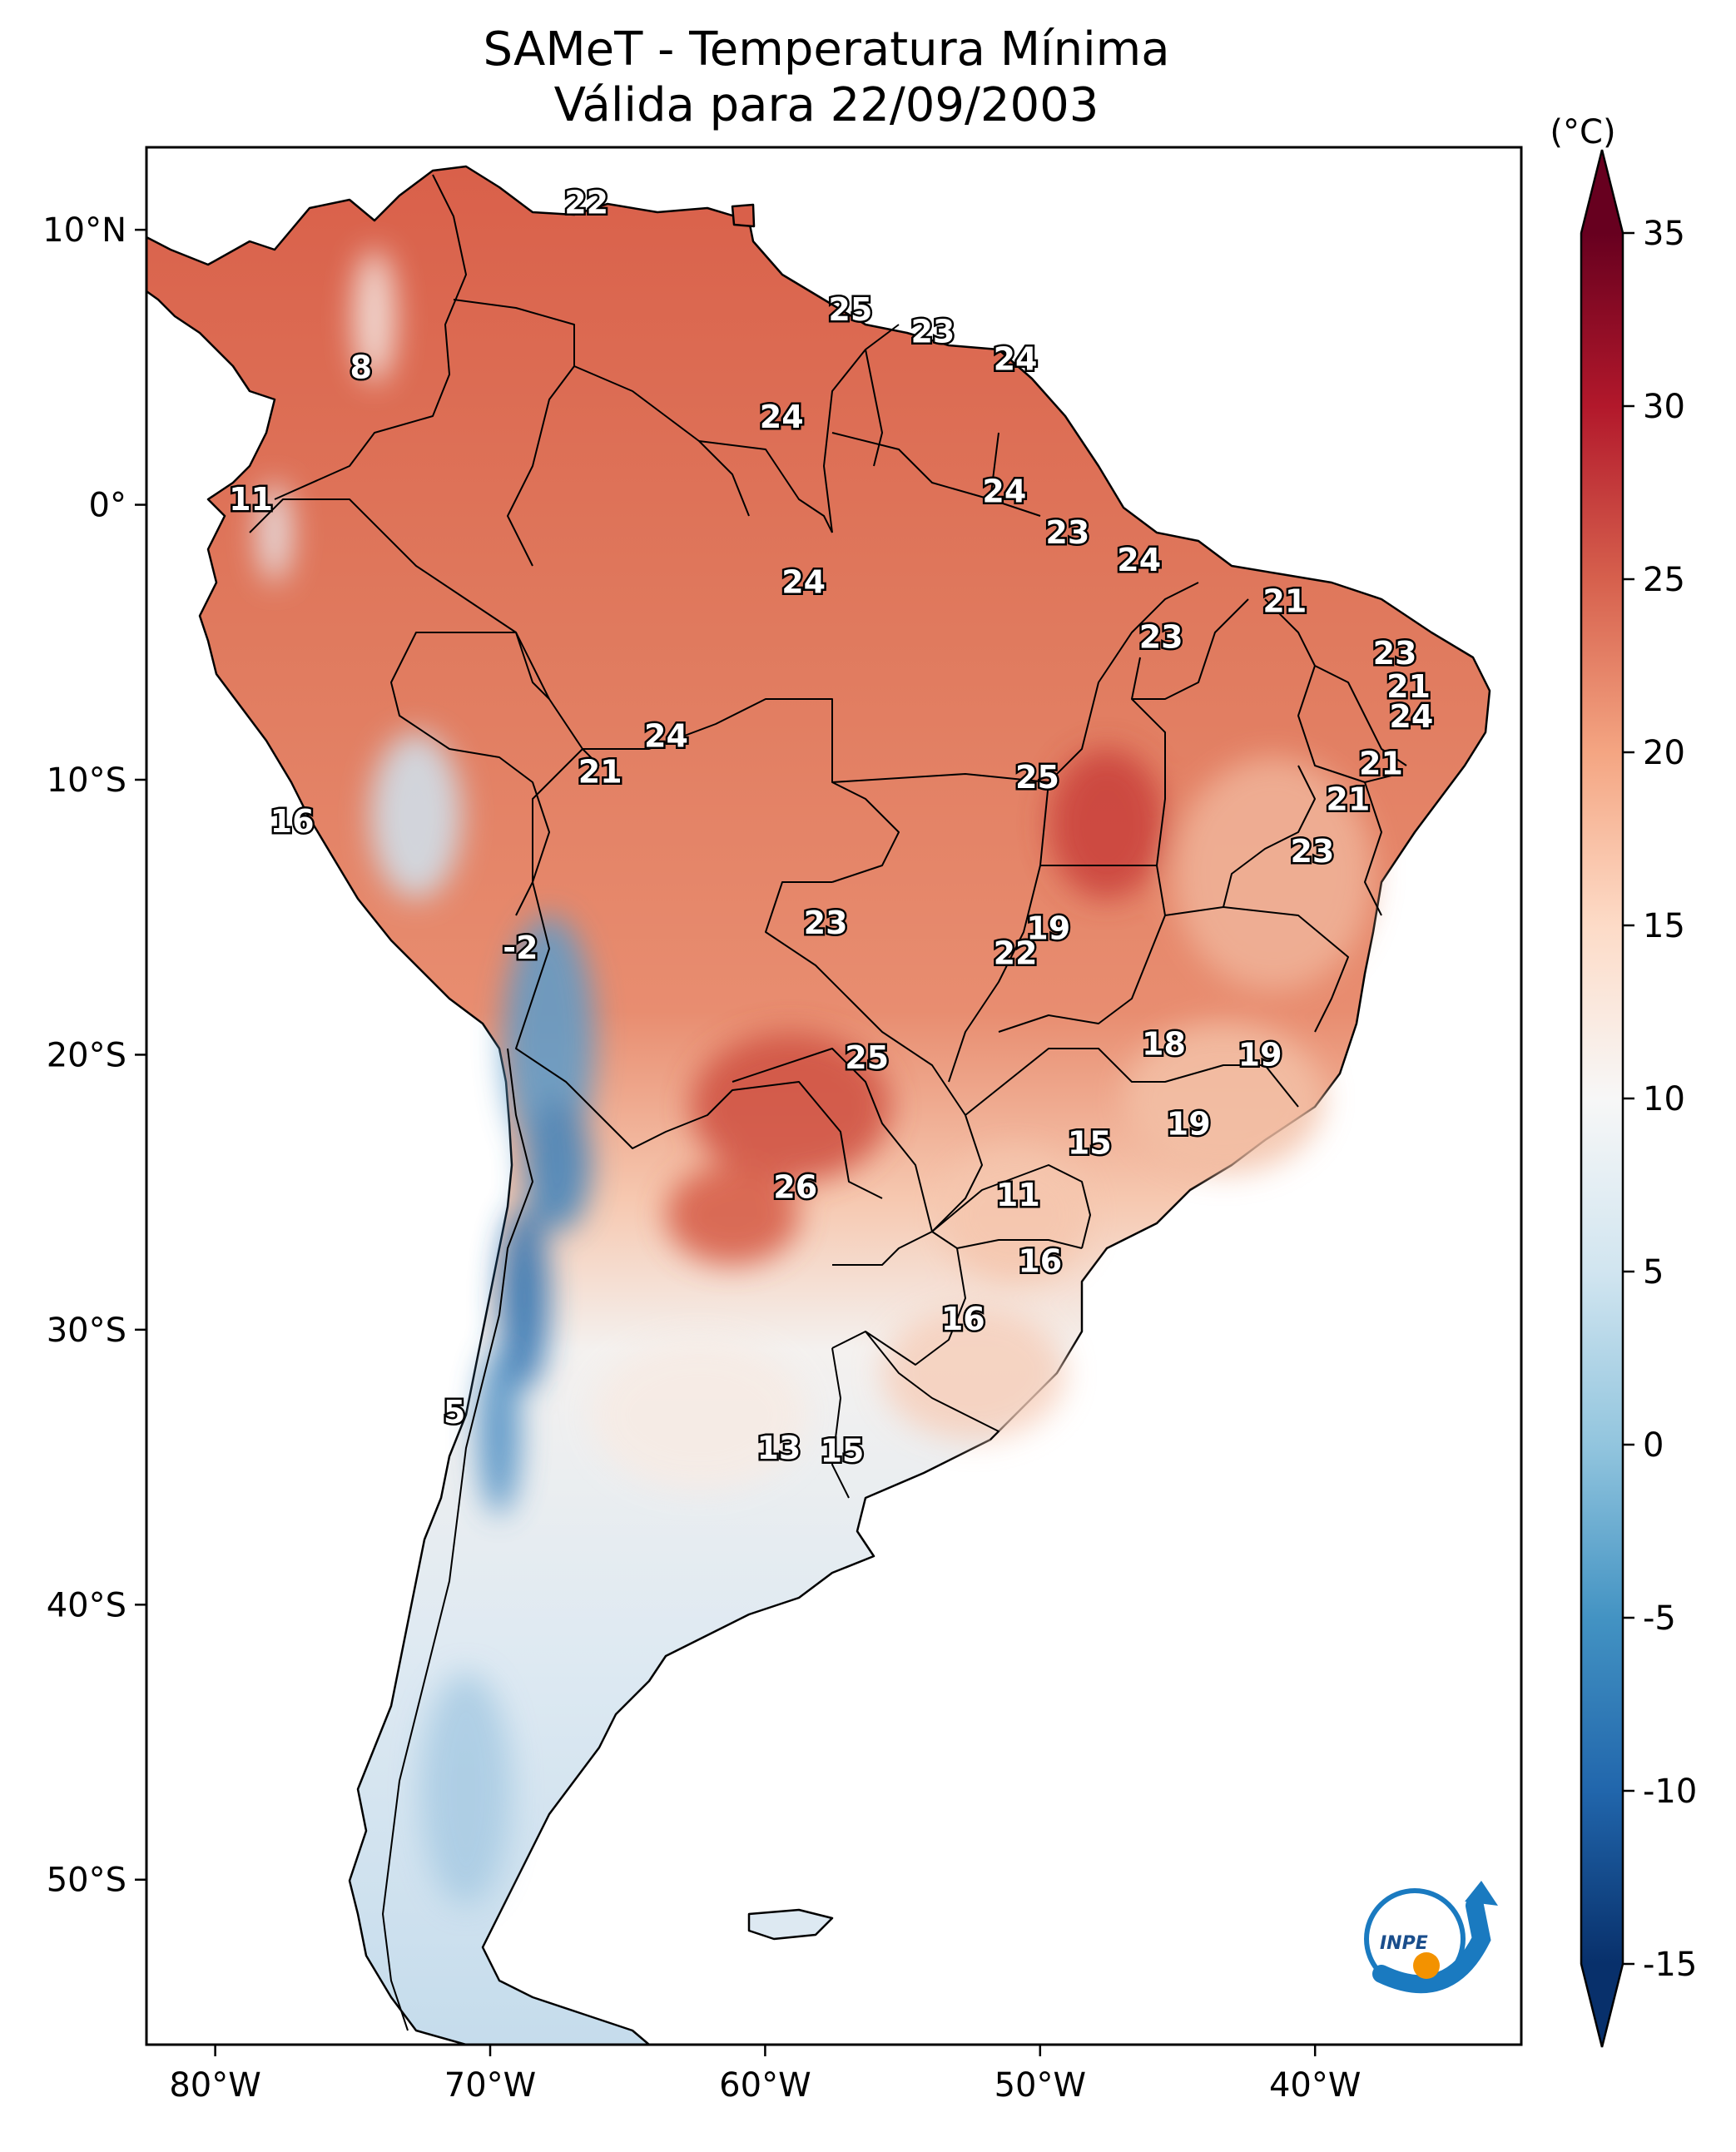 This screenshot has width=1736, height=2152. Describe the element at coordinates (1664, 407) in the screenshot. I see `colorbar-tick-label: 30` at that location.